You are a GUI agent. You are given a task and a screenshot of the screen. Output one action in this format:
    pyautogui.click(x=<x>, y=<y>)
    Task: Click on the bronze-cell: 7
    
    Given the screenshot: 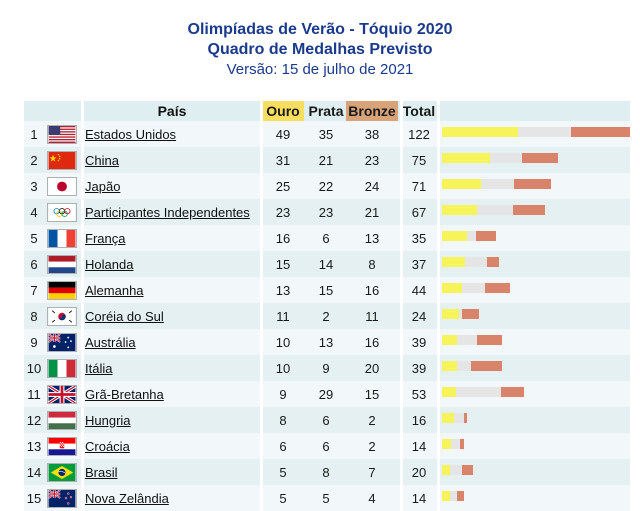 What is the action you would take?
    pyautogui.click(x=372, y=472)
    